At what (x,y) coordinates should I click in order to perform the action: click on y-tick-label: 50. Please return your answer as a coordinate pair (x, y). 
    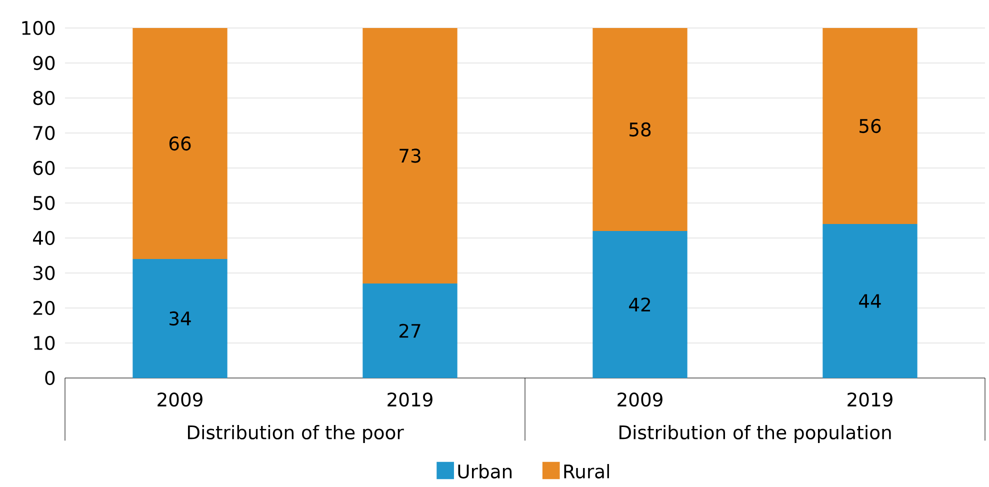
    Looking at the image, I should click on (44, 203).